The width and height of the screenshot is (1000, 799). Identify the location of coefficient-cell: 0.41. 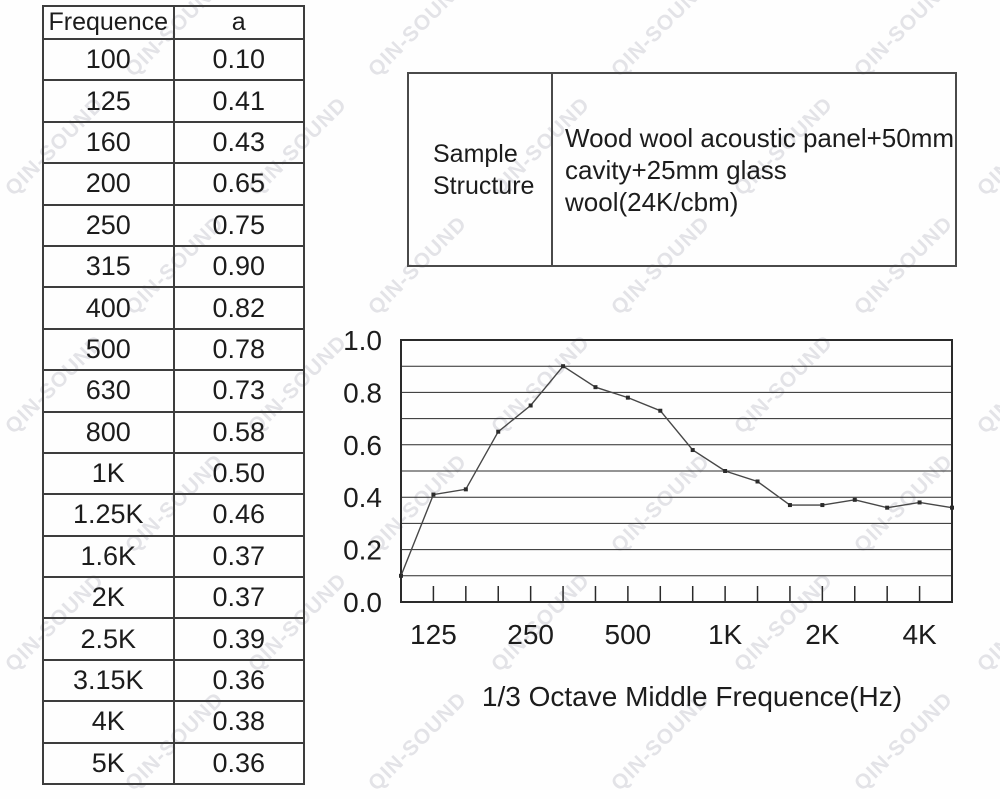
(238, 101).